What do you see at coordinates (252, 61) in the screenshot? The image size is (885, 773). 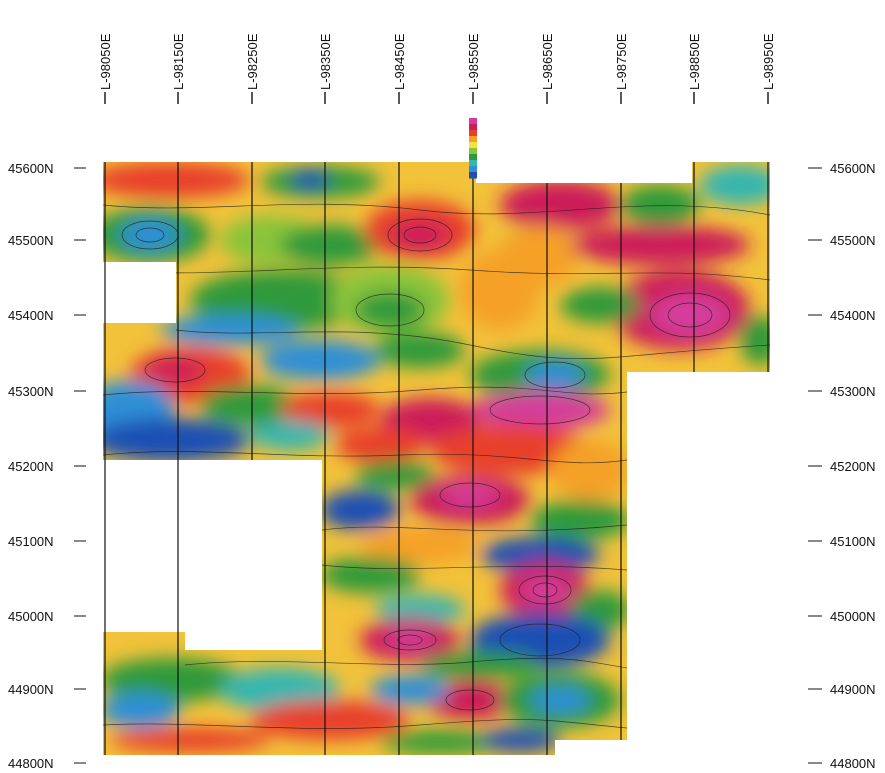 I see `line-label: L-98250E` at bounding box center [252, 61].